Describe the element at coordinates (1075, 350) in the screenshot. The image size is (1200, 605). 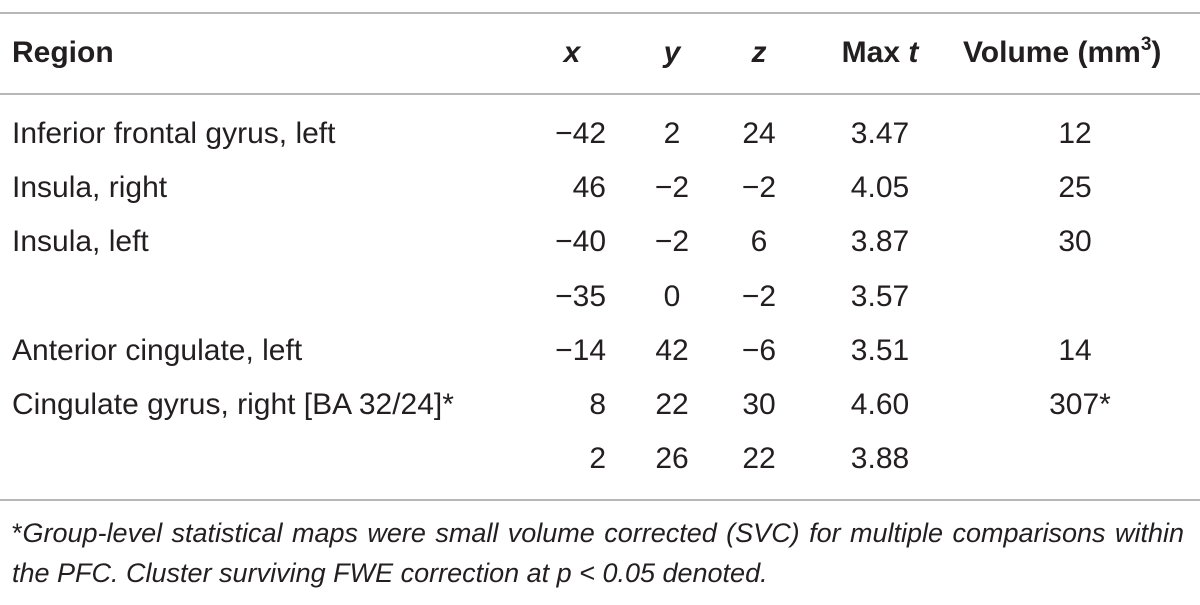
I see `volume-cell: 14` at that location.